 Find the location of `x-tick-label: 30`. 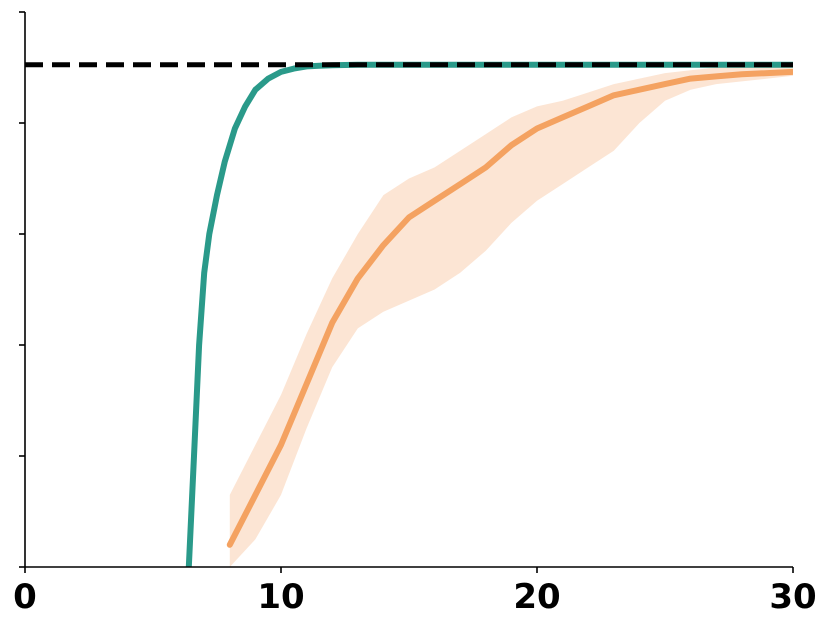

x-tick-label: 30 is located at coordinates (792, 597).